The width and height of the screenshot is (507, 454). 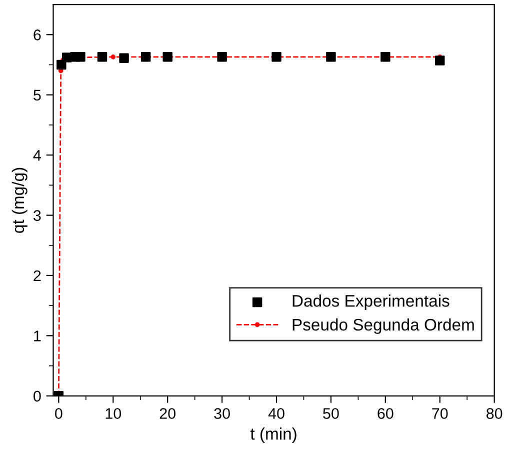 I want to click on y-axis-title: qt (mg/g), so click(x=20, y=200).